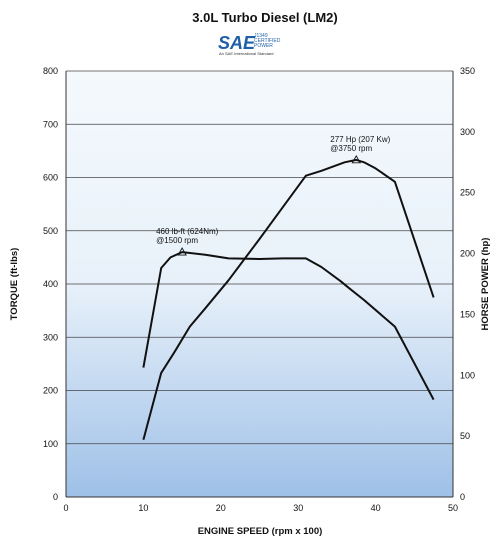 This screenshot has width=498, height=543. What do you see at coordinates (143, 508) in the screenshot?
I see `x-tick-label: 10` at bounding box center [143, 508].